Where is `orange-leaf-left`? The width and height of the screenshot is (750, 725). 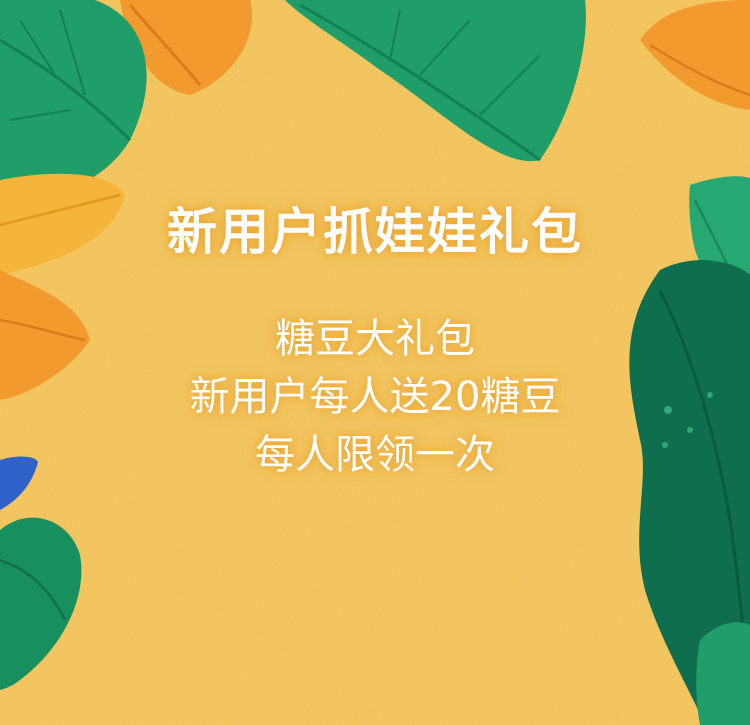 orange-leaf-left is located at coordinates (45, 335).